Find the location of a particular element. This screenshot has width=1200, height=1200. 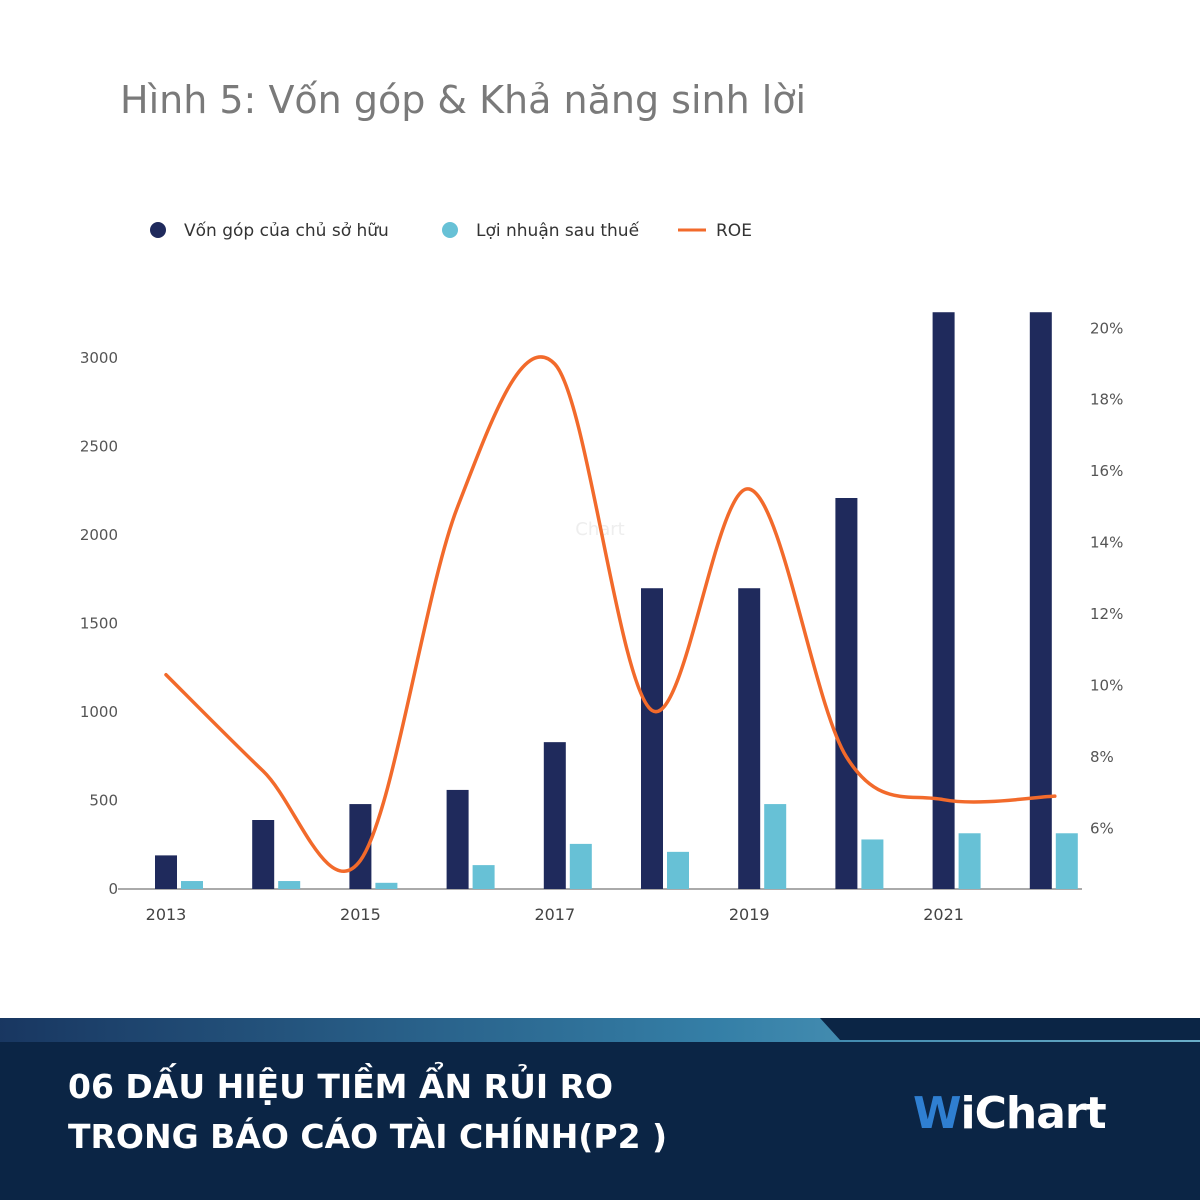

legend-capital-marker is located at coordinates (158, 230).